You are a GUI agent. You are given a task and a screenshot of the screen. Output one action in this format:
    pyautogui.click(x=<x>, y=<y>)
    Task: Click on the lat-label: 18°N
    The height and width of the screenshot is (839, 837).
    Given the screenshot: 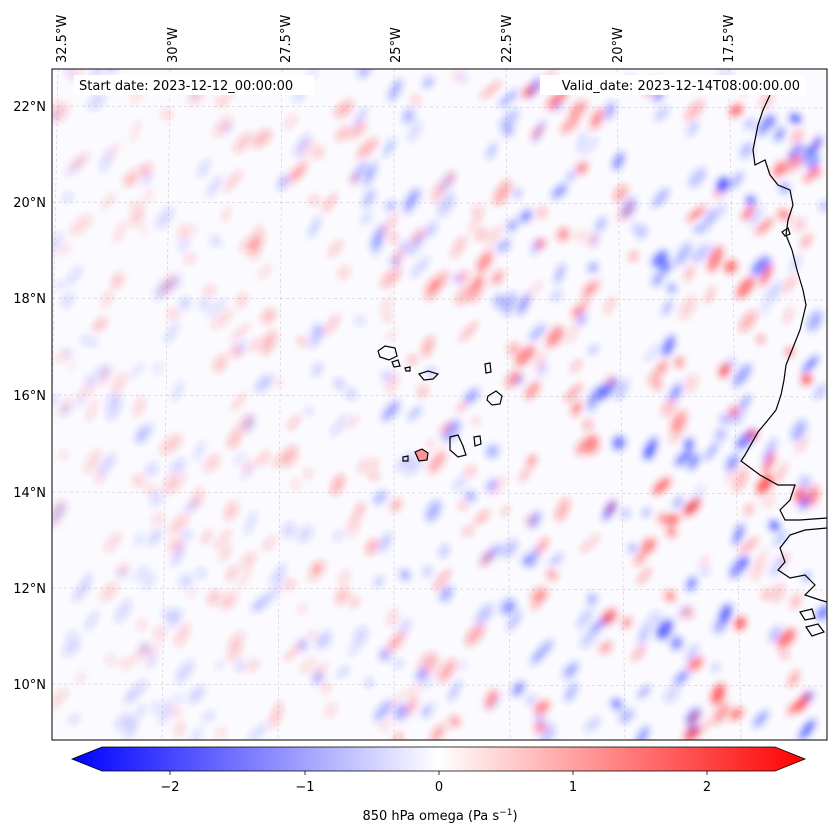 What is the action you would take?
    pyautogui.click(x=29, y=299)
    